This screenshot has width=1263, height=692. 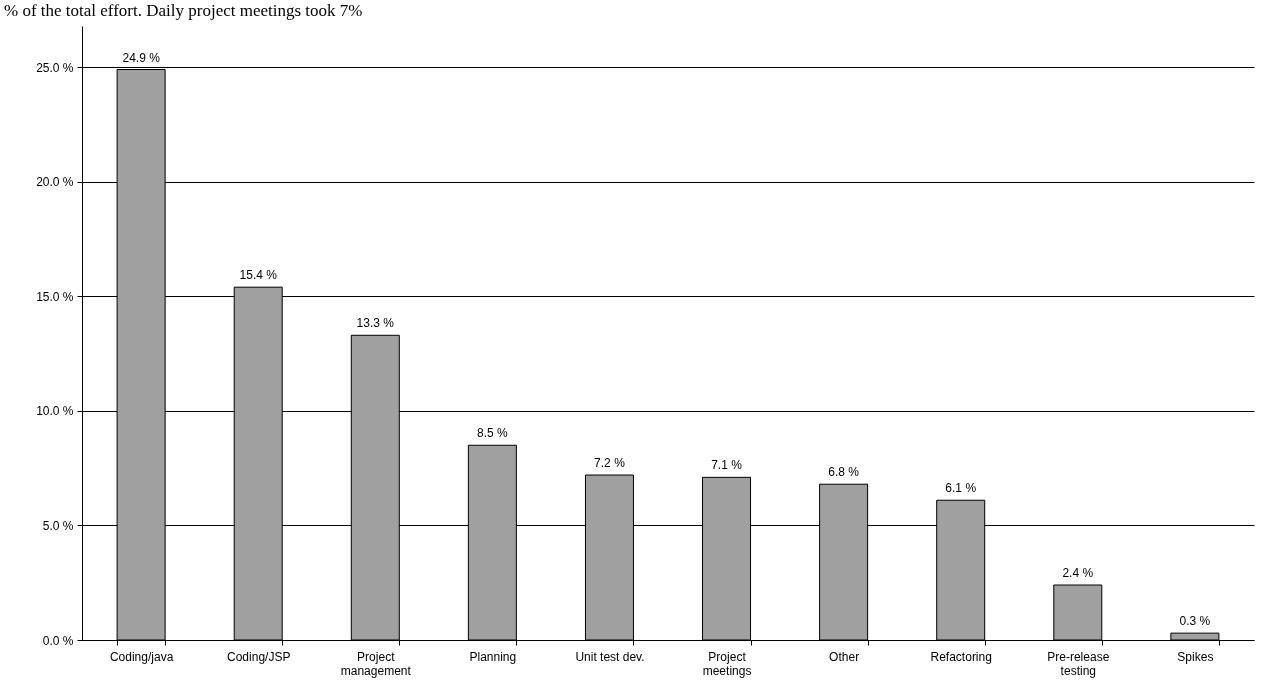 I want to click on y-tick-label: 15.0 %, so click(x=55, y=296).